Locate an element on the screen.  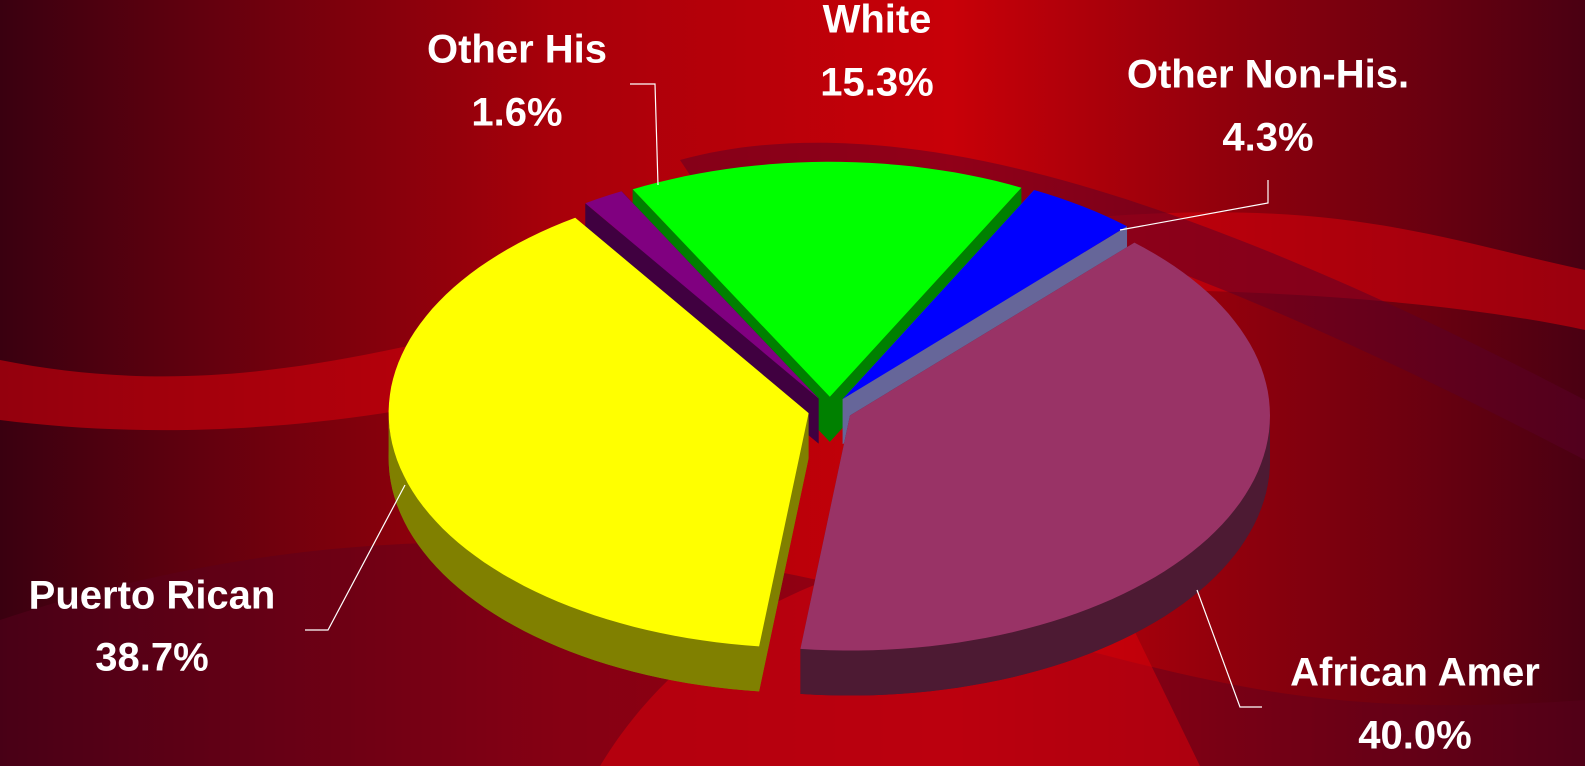
slice-label: Other Non-His. is located at coordinates (1268, 75).